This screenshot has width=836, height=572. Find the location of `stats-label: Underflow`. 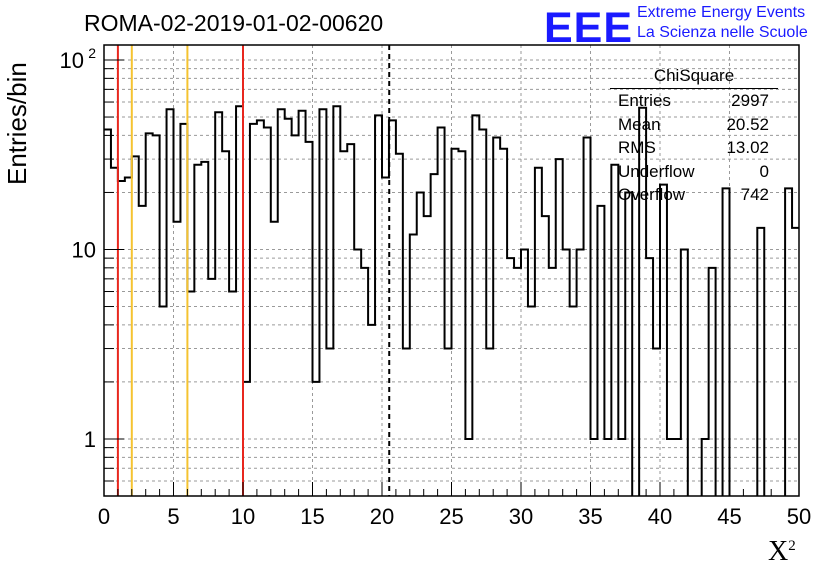

stats-label: Underflow is located at coordinates (656, 171).